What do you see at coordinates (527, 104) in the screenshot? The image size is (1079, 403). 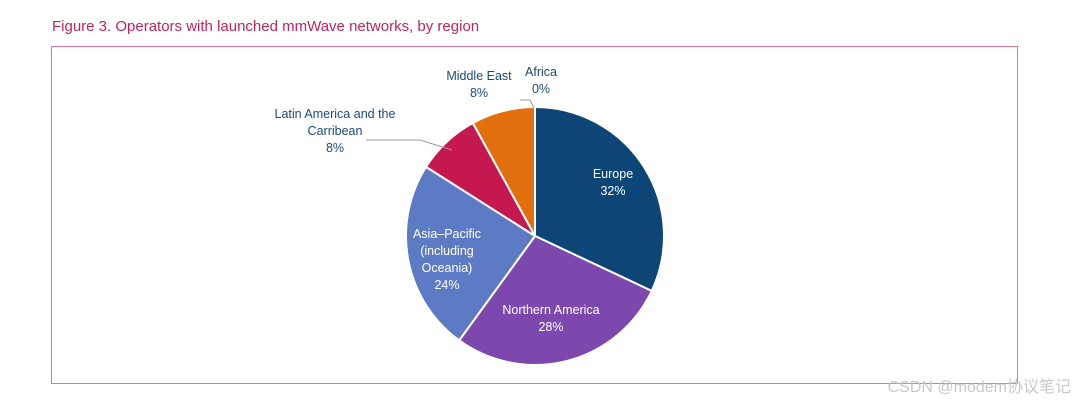 I see `leader-line-africa` at bounding box center [527, 104].